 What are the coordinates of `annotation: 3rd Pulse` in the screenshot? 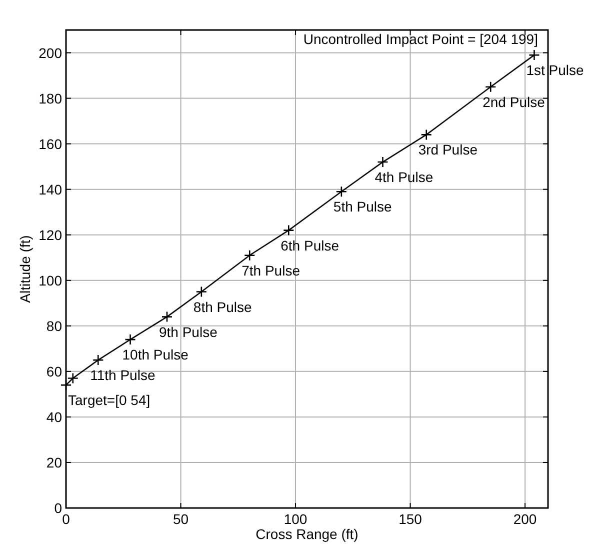 It's located at (448, 150).